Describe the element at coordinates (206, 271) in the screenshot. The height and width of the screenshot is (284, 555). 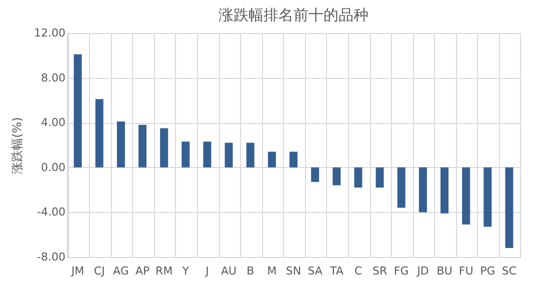
I see `x-tick-label: J` at that location.